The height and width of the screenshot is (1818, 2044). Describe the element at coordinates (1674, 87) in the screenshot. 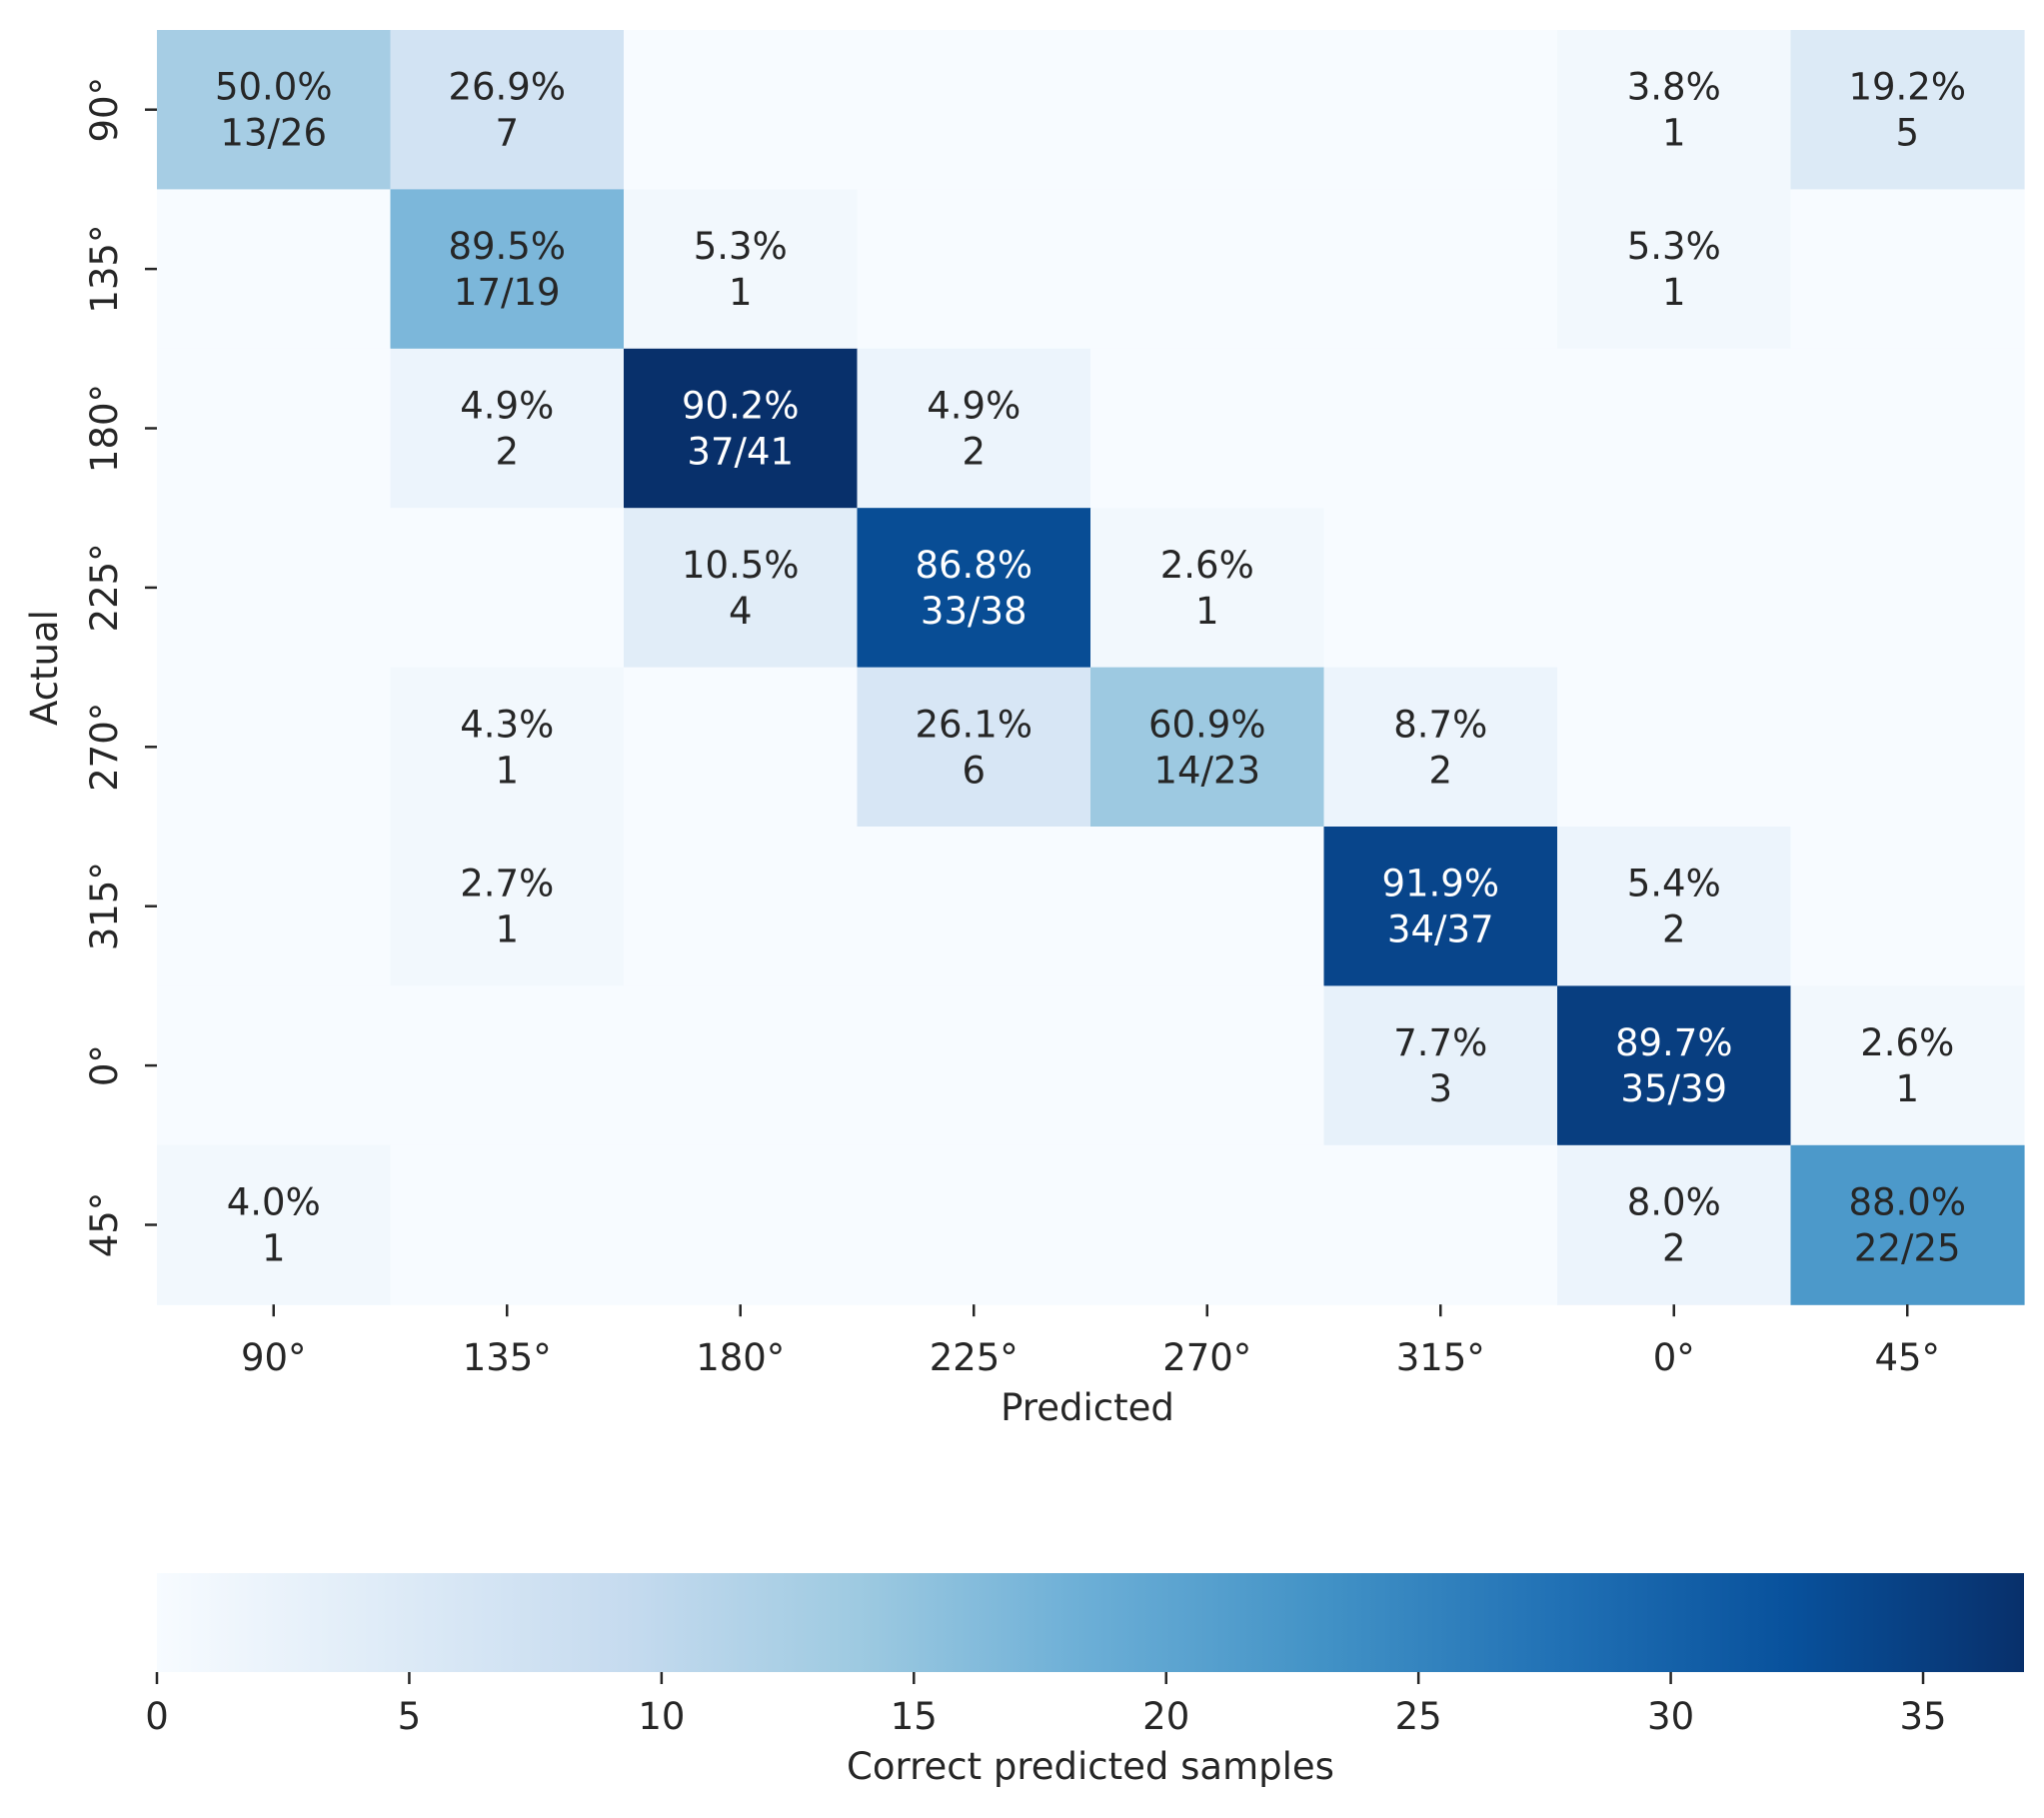

I see `cell-percent-label: 3.8%` at that location.